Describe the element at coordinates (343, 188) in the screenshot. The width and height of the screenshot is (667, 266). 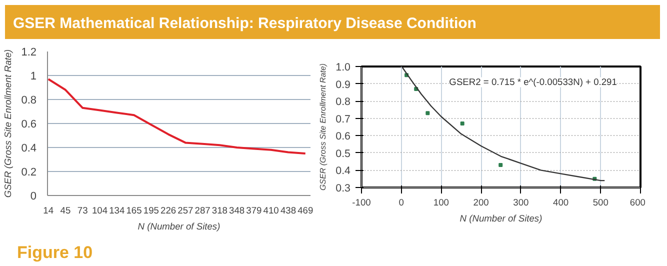
I see `y-tick-label: 0.3` at that location.